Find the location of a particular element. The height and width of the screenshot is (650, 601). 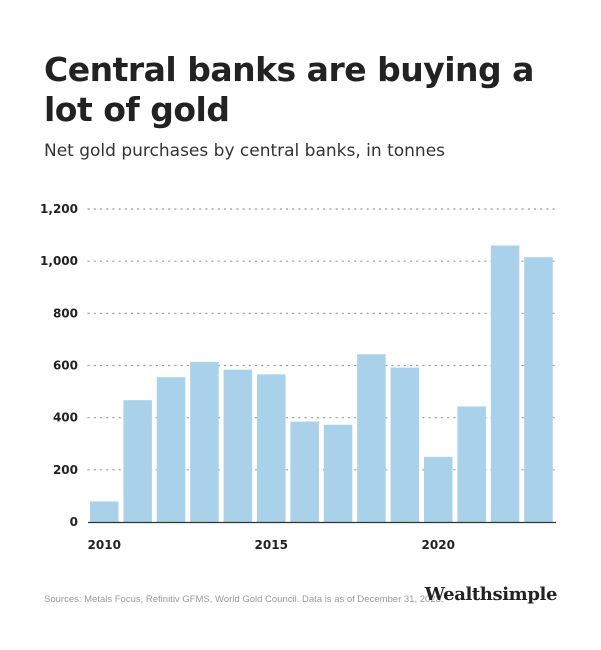

brand-logo: Wealthsimple is located at coordinates (491, 594).